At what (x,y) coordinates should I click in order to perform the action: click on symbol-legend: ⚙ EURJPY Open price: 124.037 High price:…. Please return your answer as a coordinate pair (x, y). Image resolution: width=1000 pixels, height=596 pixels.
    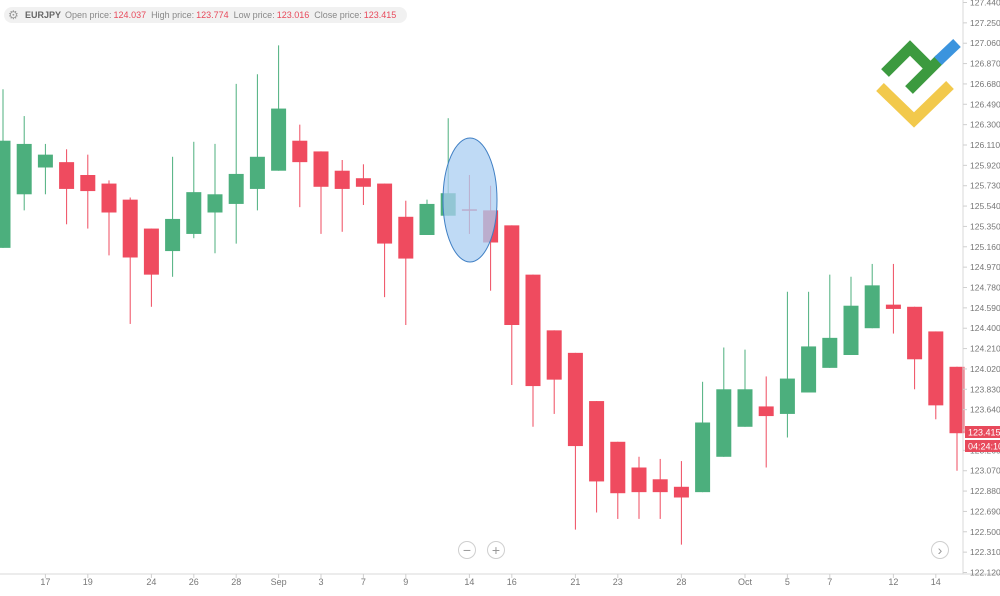
    Looking at the image, I should click on (206, 15).